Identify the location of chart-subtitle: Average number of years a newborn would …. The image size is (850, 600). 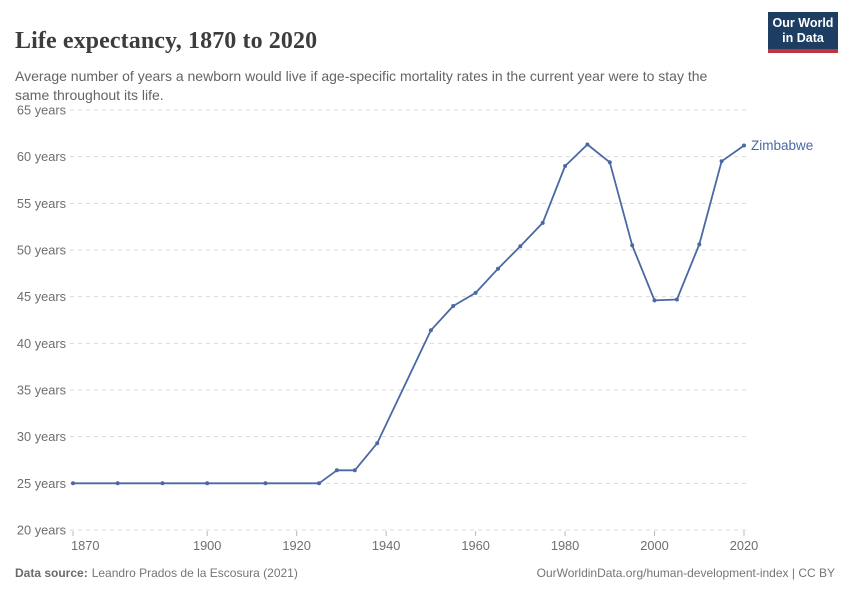
(361, 85).